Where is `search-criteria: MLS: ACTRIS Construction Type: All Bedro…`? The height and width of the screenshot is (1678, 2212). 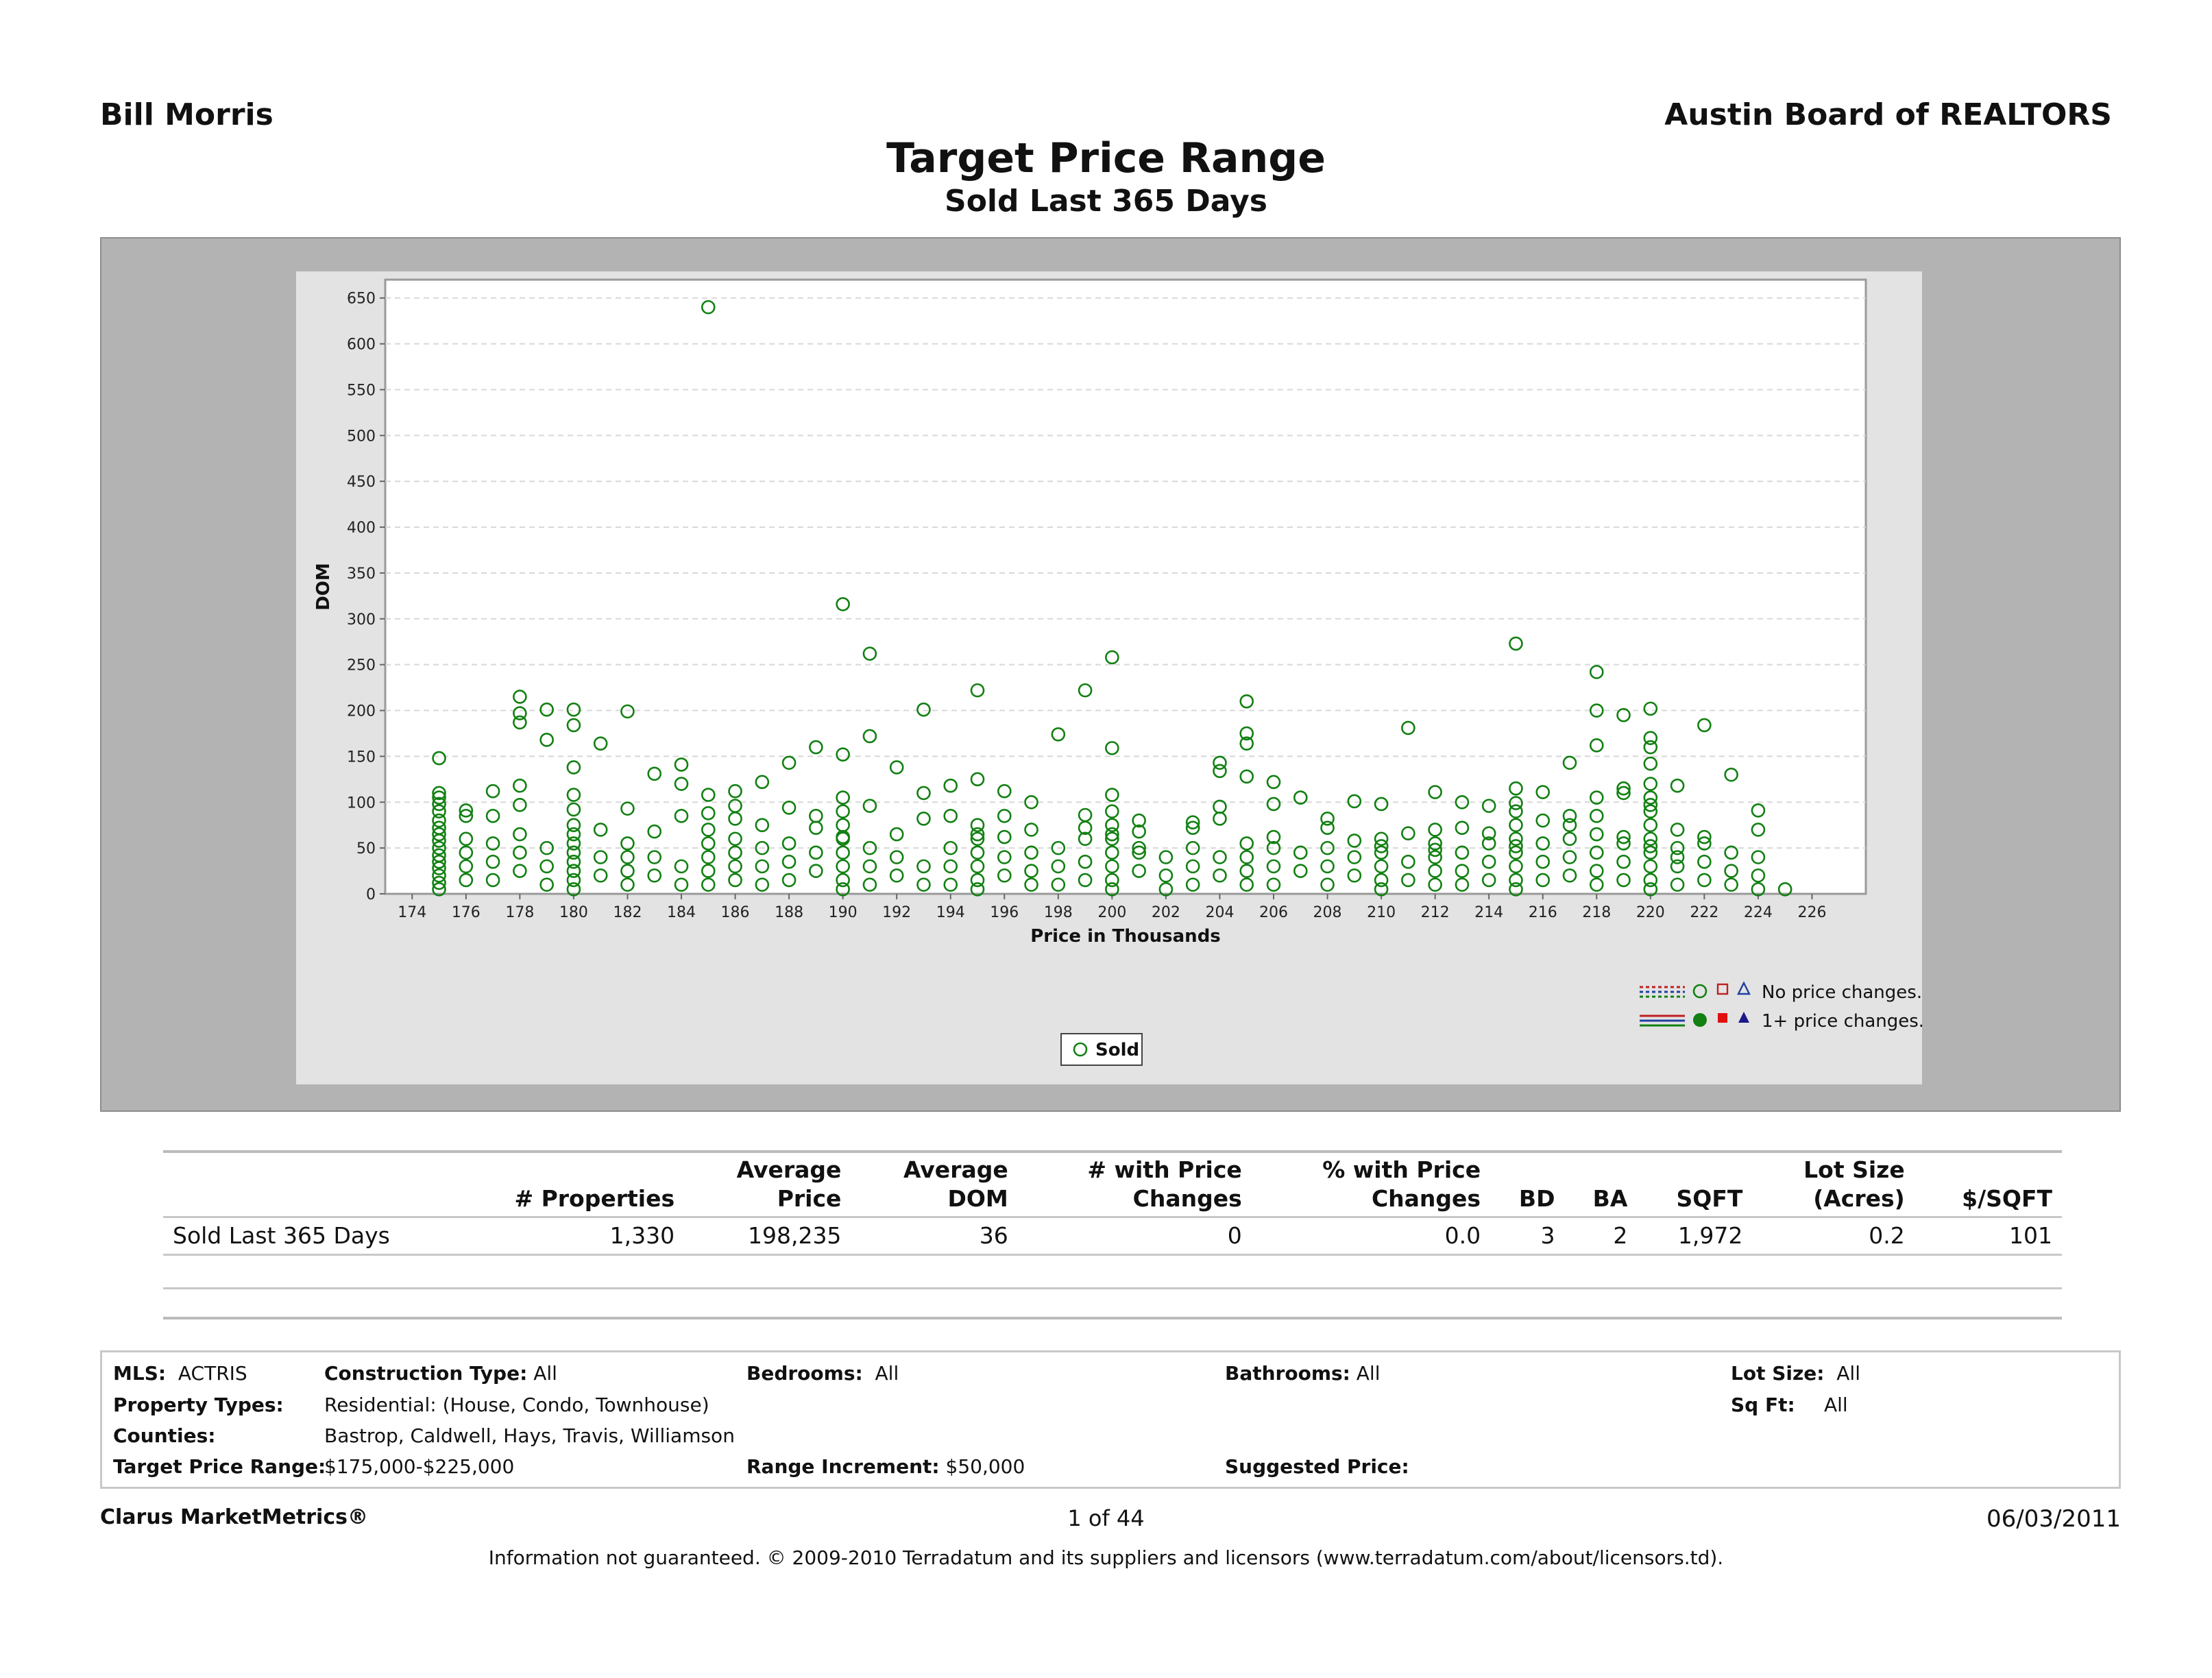 search-criteria: MLS: ACTRIS Construction Type: All Bedro… is located at coordinates (1111, 1420).